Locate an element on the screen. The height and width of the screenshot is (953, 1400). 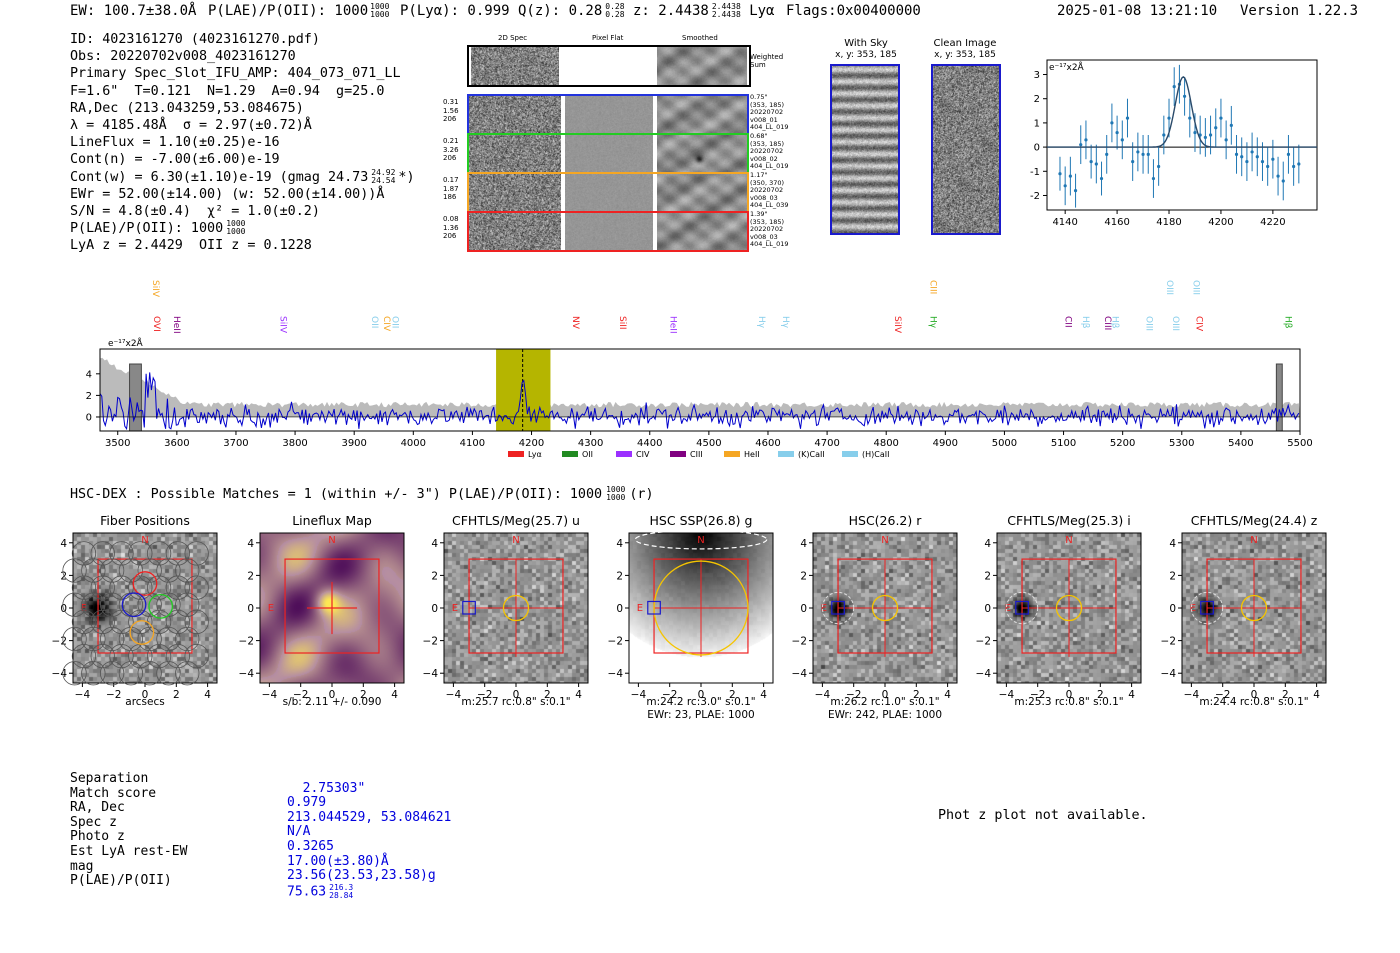
zoom-xtick-label: 4220 is located at coordinates (1272, 222).